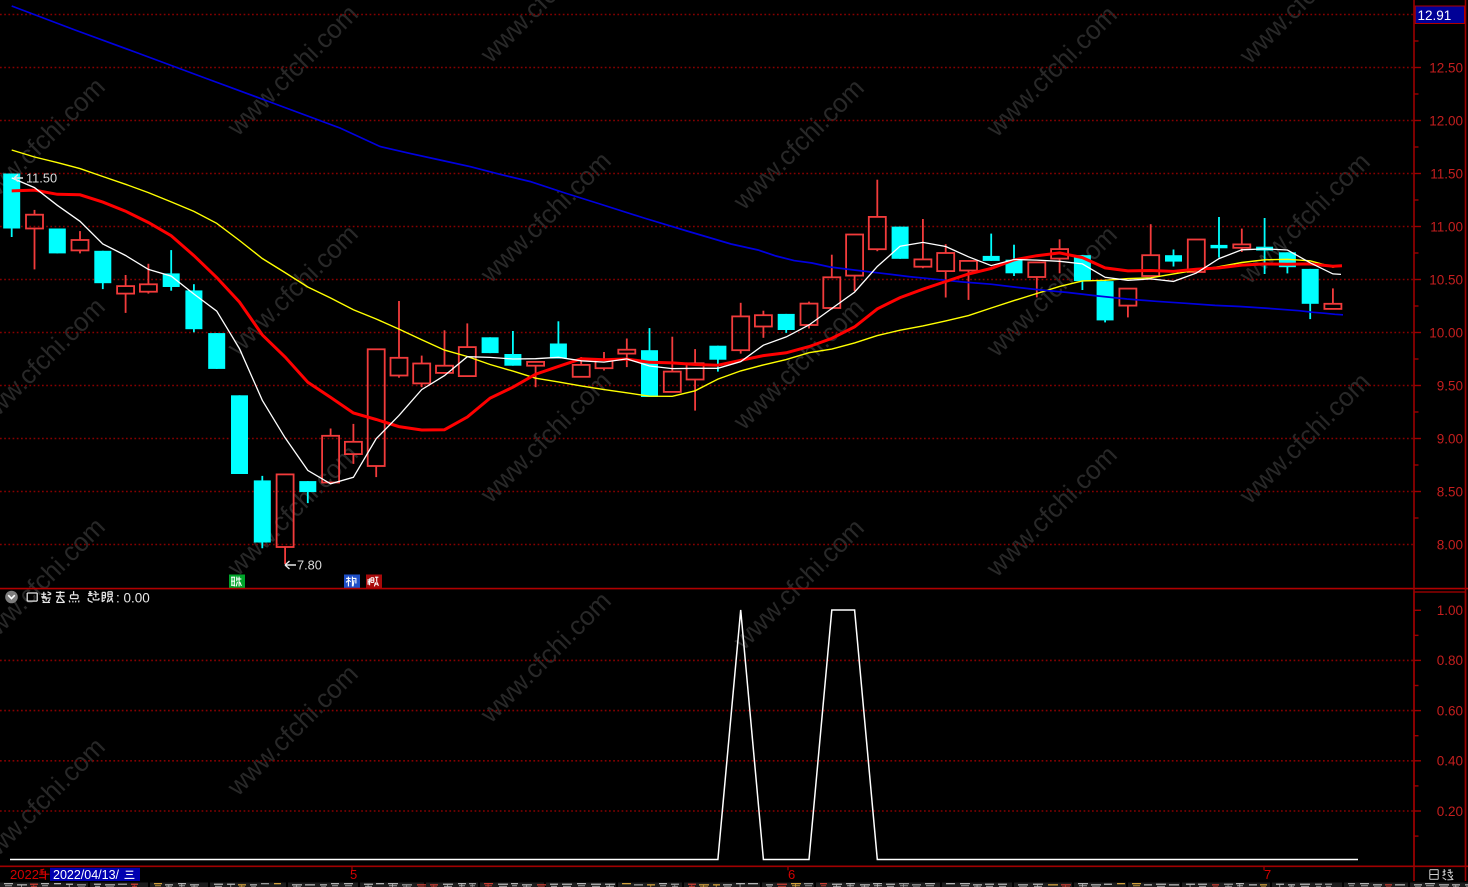 The height and width of the screenshot is (887, 1468). I want to click on svg-text: 6, so click(791, 874).